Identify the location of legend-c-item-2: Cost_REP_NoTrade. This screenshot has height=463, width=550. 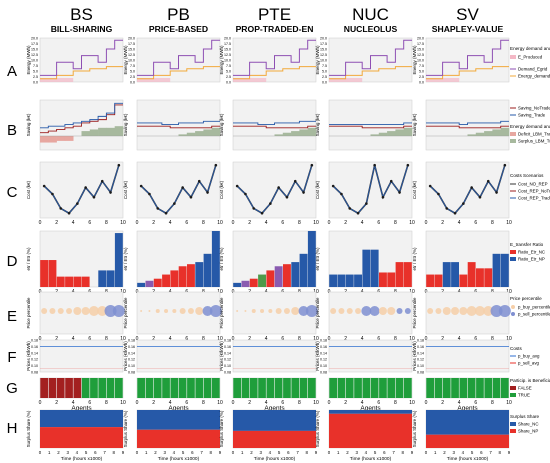
(534, 191).